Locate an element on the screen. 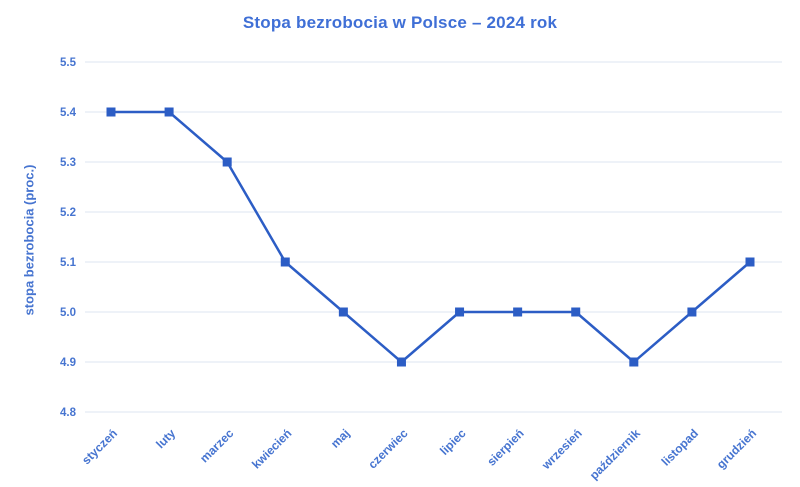 Image resolution: width=800 pixels, height=487 pixels. x-tick-label: lipiec is located at coordinates (453, 442).